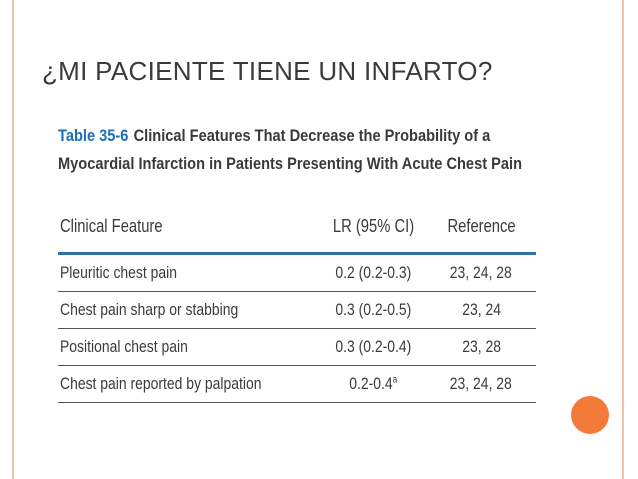  Describe the element at coordinates (297, 227) in the screenshot. I see `table-header-row: Clinical Feature LR (95% CI) Reference` at that location.